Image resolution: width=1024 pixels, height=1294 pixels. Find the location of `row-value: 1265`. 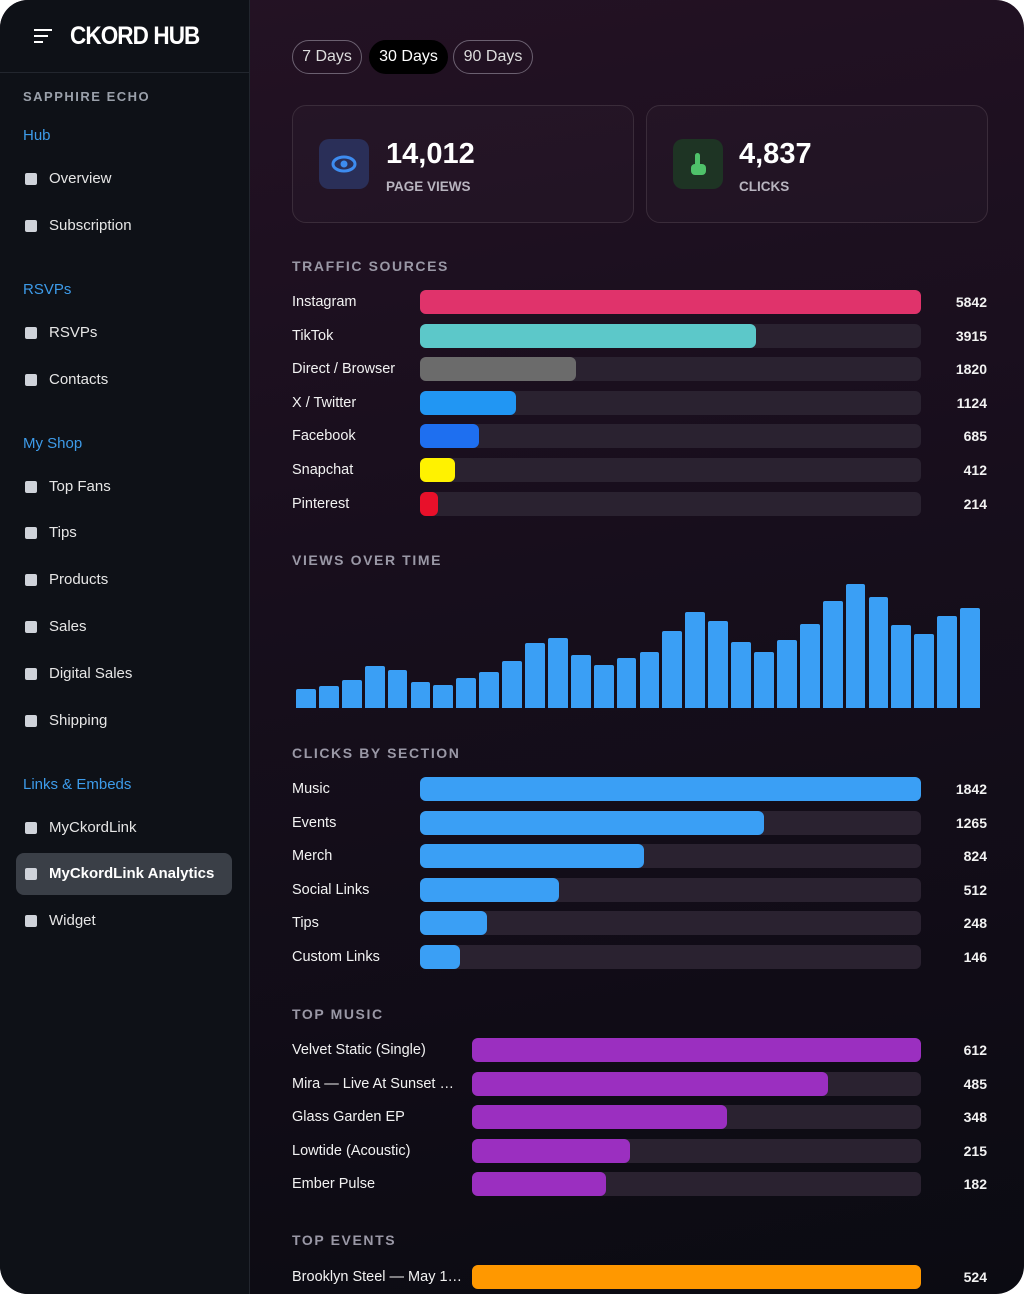

row-value: 1265 is located at coordinates (971, 822).